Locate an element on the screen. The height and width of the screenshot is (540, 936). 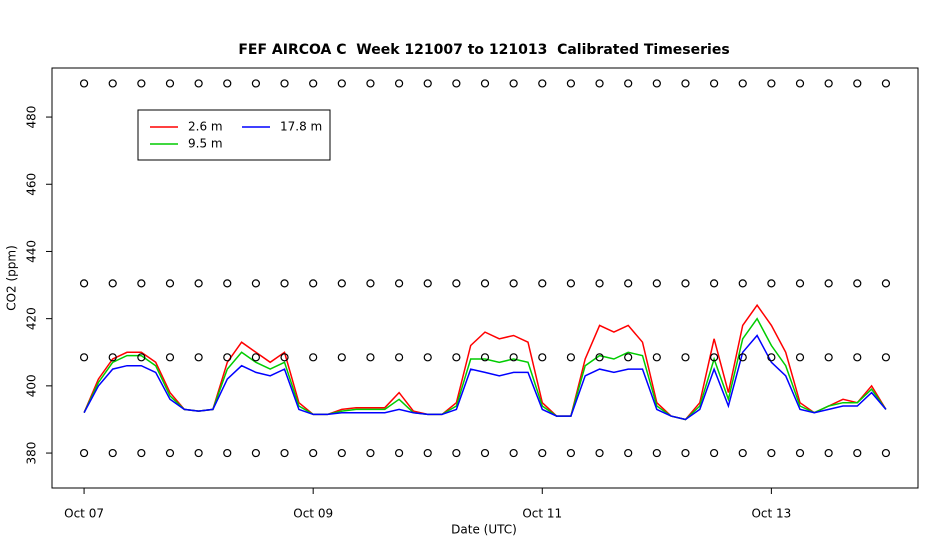
y-tick-label: 400 is located at coordinates (32, 385).